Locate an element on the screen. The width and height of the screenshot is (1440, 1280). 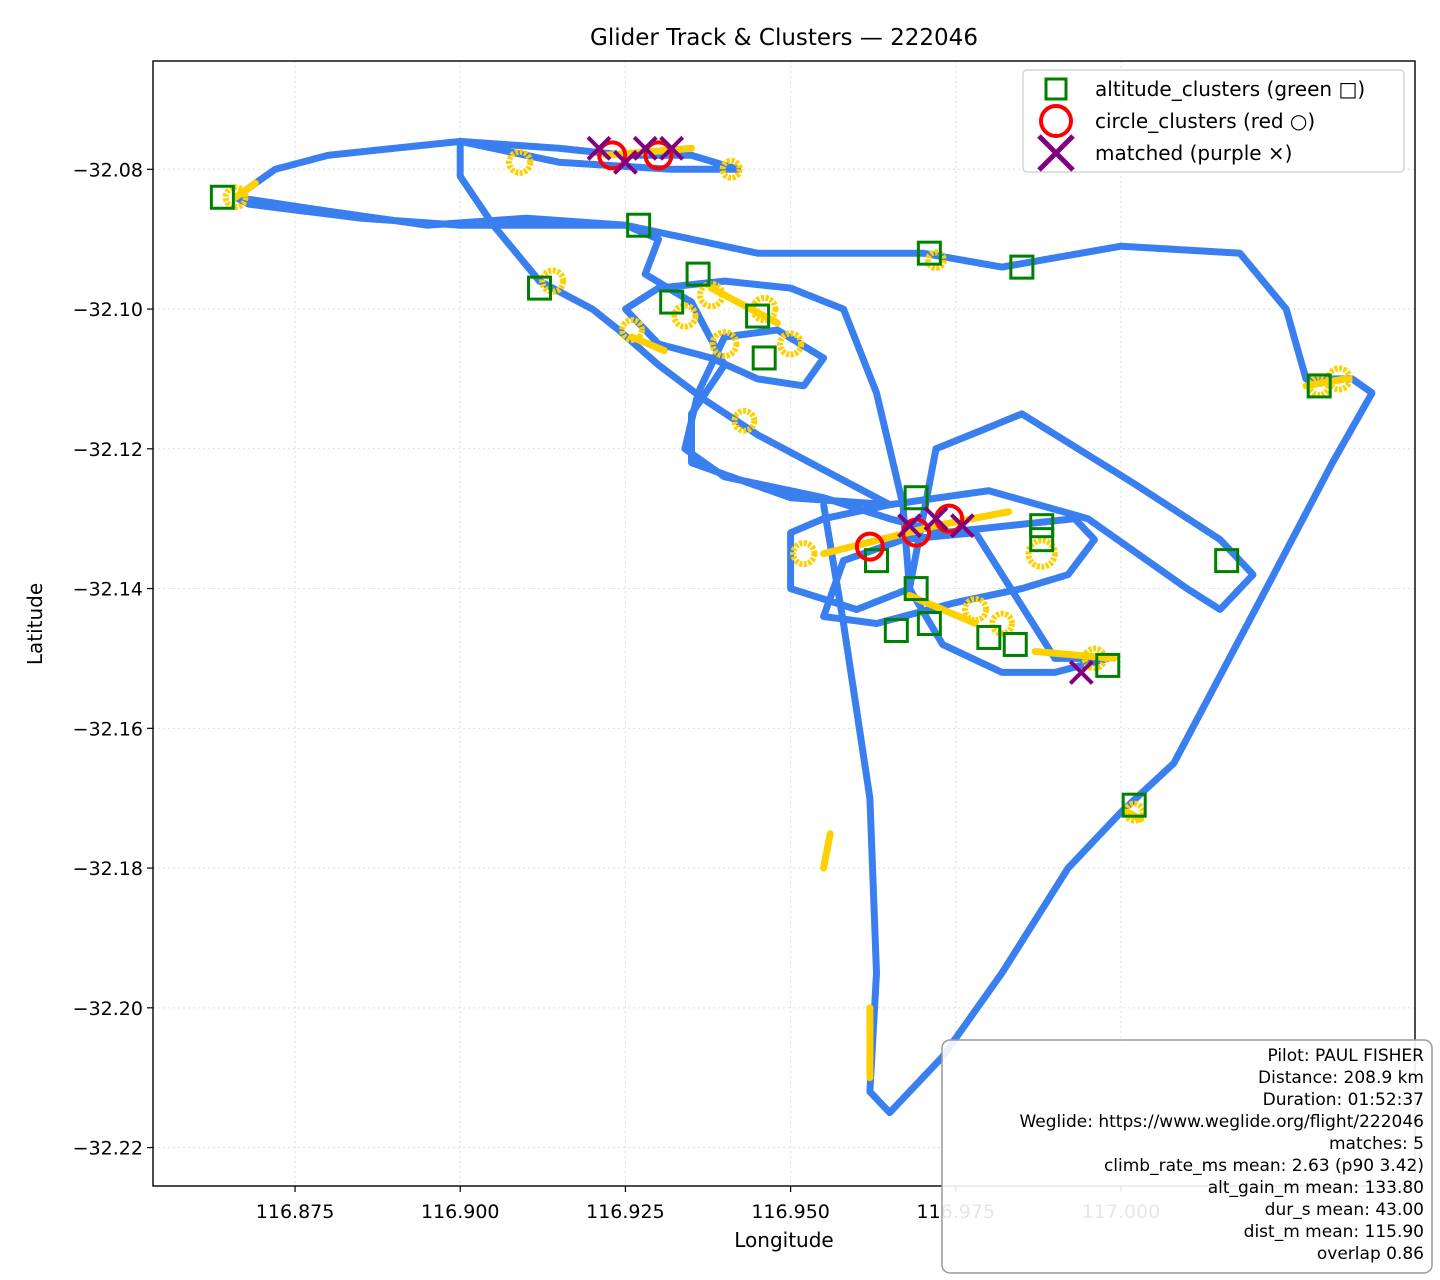
legend-label-altitude-clusters: altitude_clusters (green □) is located at coordinates (1230, 89).